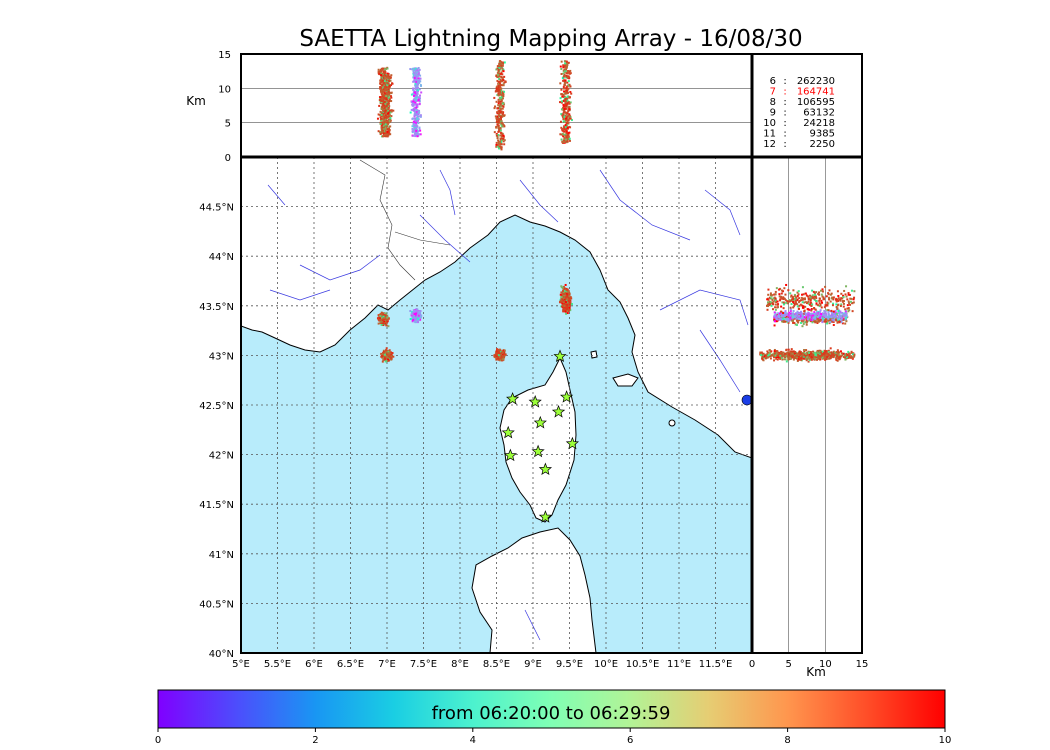  I want to click on station-markers, so click(540, 436).